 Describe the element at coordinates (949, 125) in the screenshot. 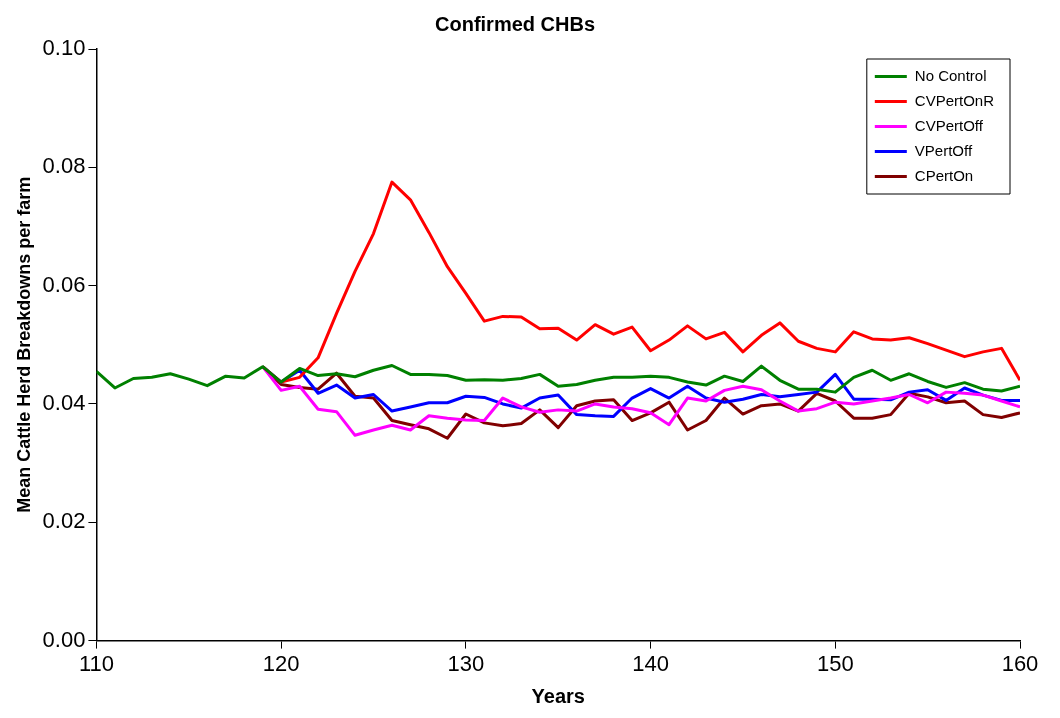

I see `legend-label: CVPertOff` at that location.